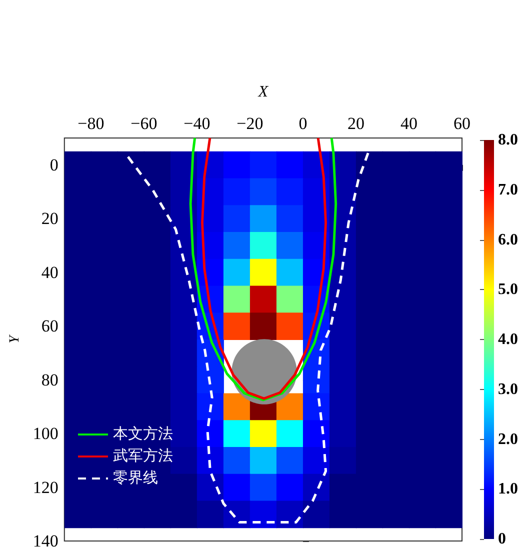  I want to click on y-tick-label: 120, so click(45, 487).